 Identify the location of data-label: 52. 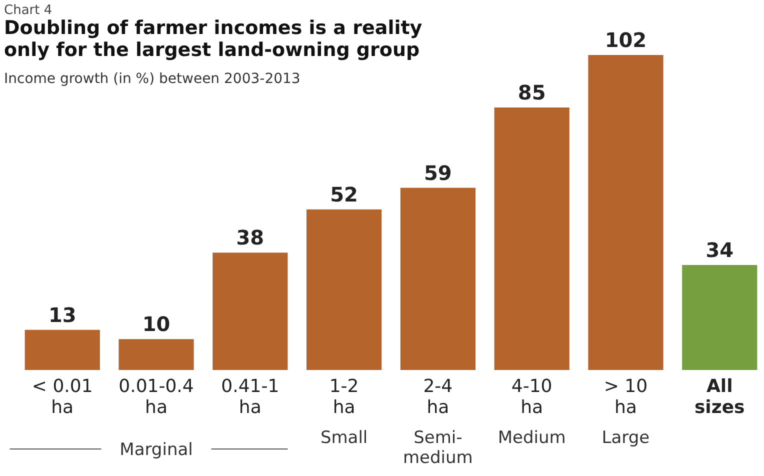
(344, 194).